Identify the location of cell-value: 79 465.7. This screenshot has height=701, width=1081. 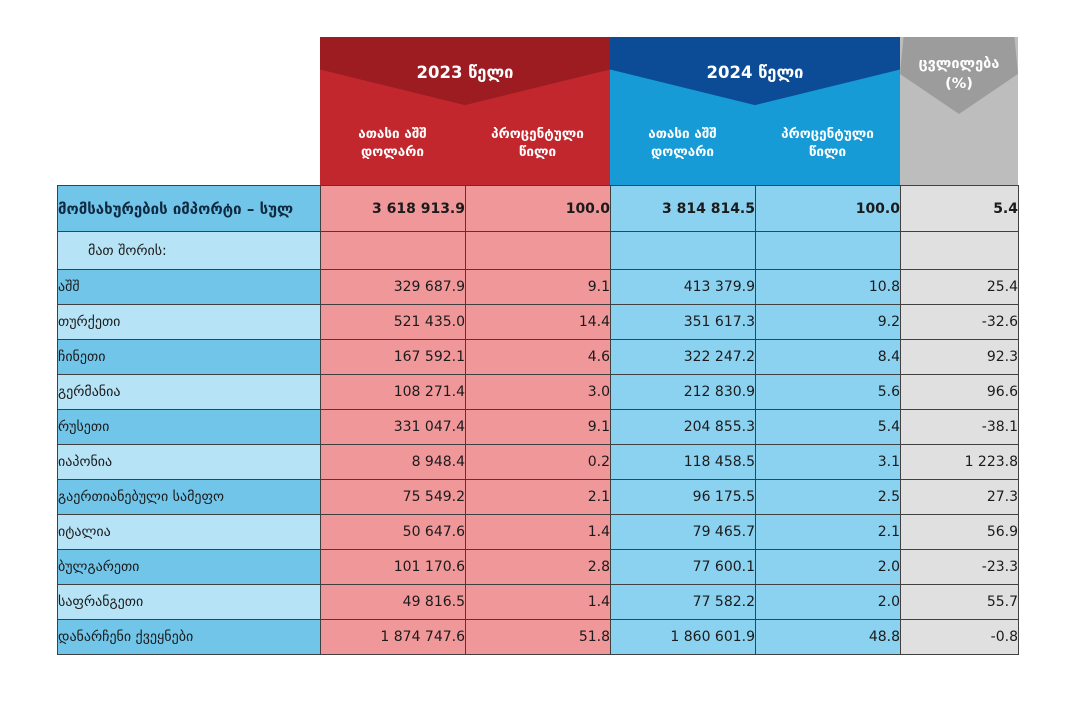
(683, 532).